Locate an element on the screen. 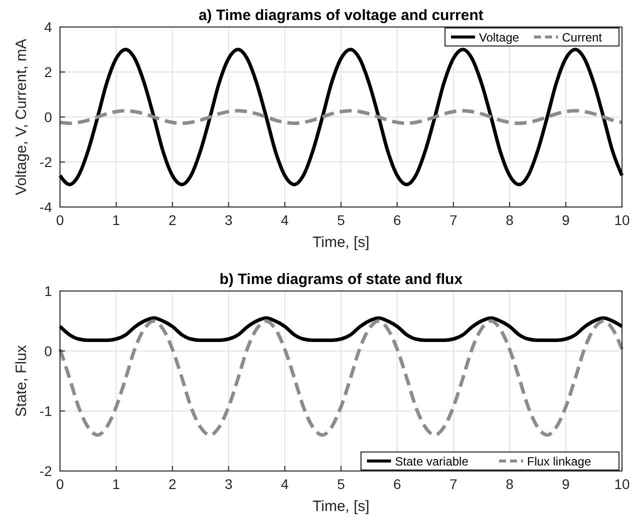  y-tick-label: -4 is located at coordinates (46, 207).